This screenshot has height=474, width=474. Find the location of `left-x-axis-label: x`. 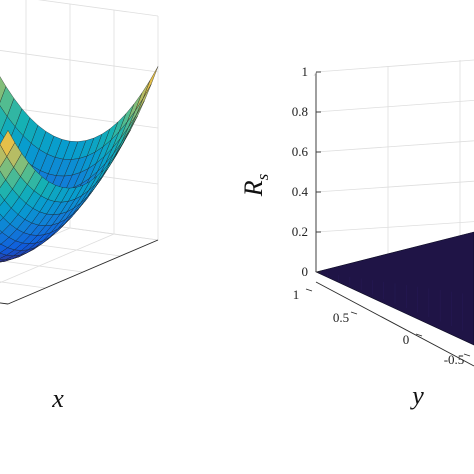

left-x-axis-label: x is located at coordinates (57, 398).